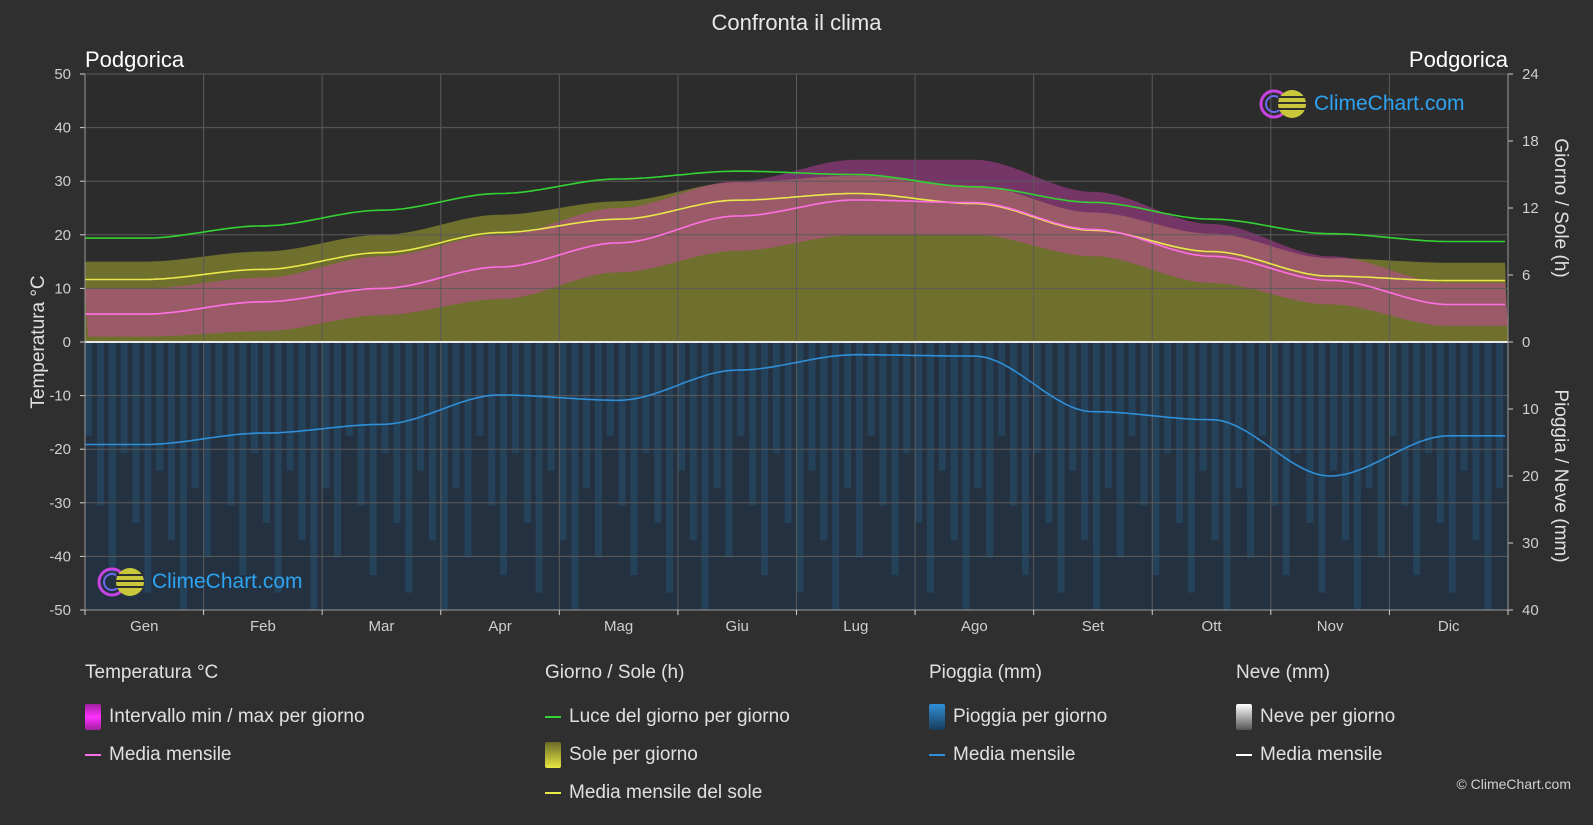 The image size is (1593, 825). What do you see at coordinates (666, 792) in the screenshot?
I see `legend-sun-mean-label: Media mensile del sole` at bounding box center [666, 792].